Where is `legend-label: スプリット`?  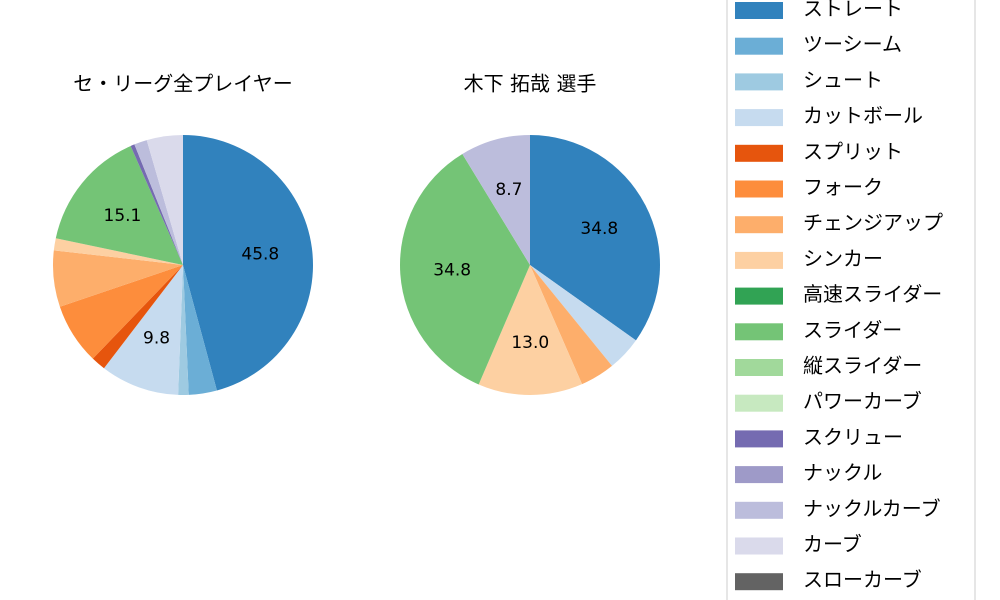 legend-label: スプリット is located at coordinates (853, 151).